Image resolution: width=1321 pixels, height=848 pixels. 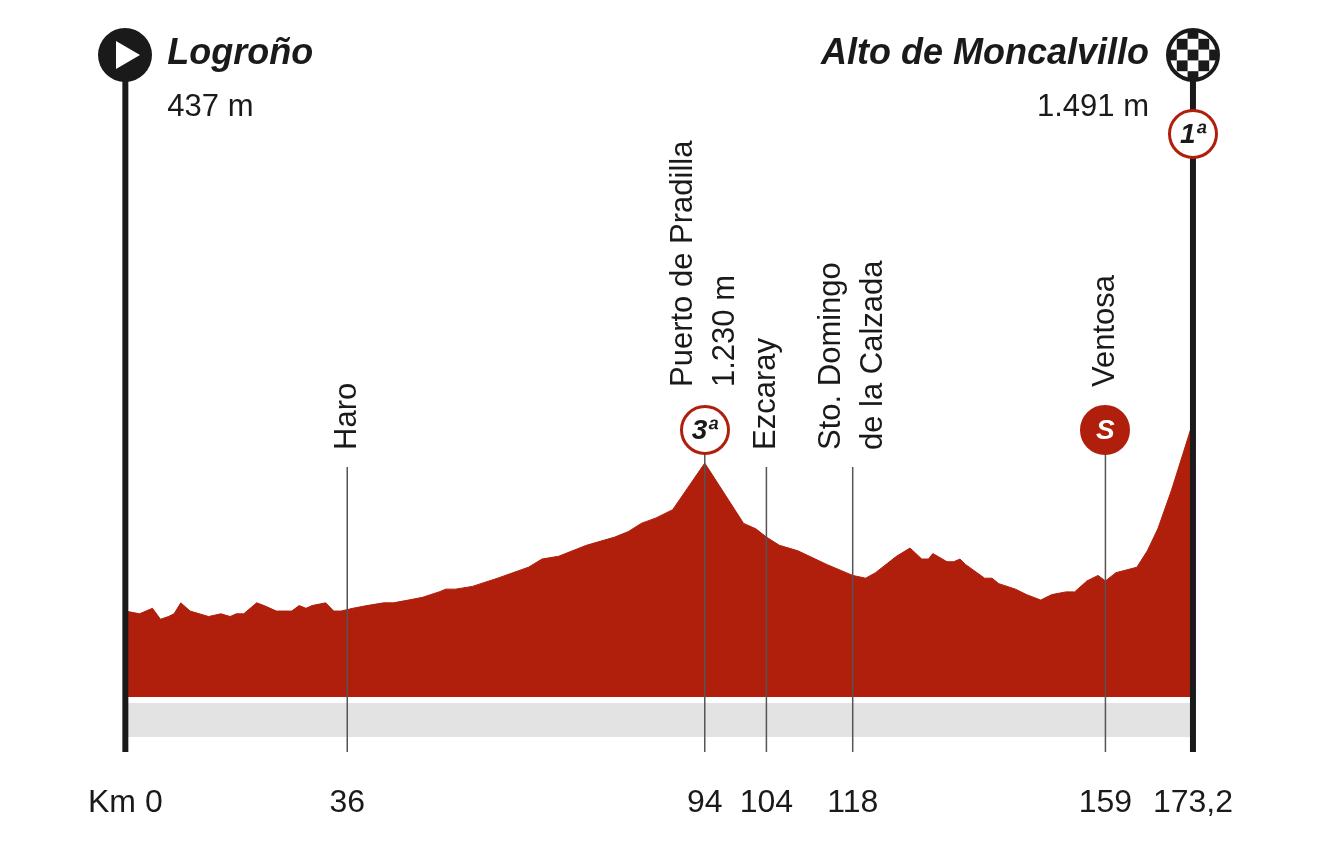 I want to click on ref-line-label: Puerto de Pradilla 1.230 m, so click(x=703, y=263).